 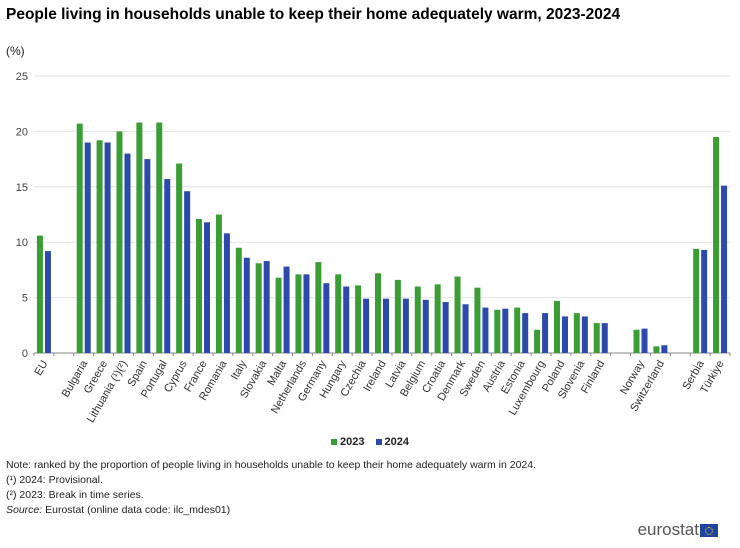 I want to click on legend-label: 2024, so click(x=397, y=442).